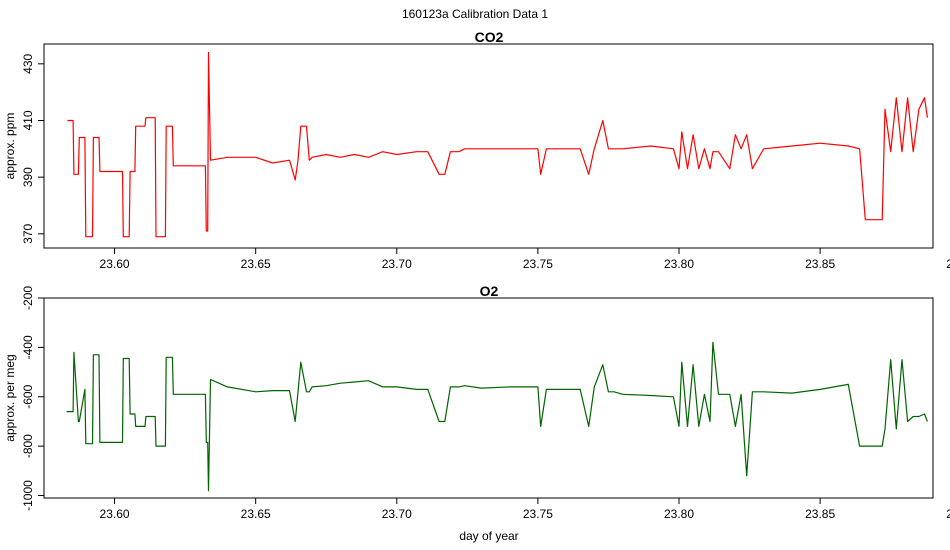 The width and height of the screenshot is (950, 550). I want to click on co2-x-tick-label: 23.85, so click(820, 264).